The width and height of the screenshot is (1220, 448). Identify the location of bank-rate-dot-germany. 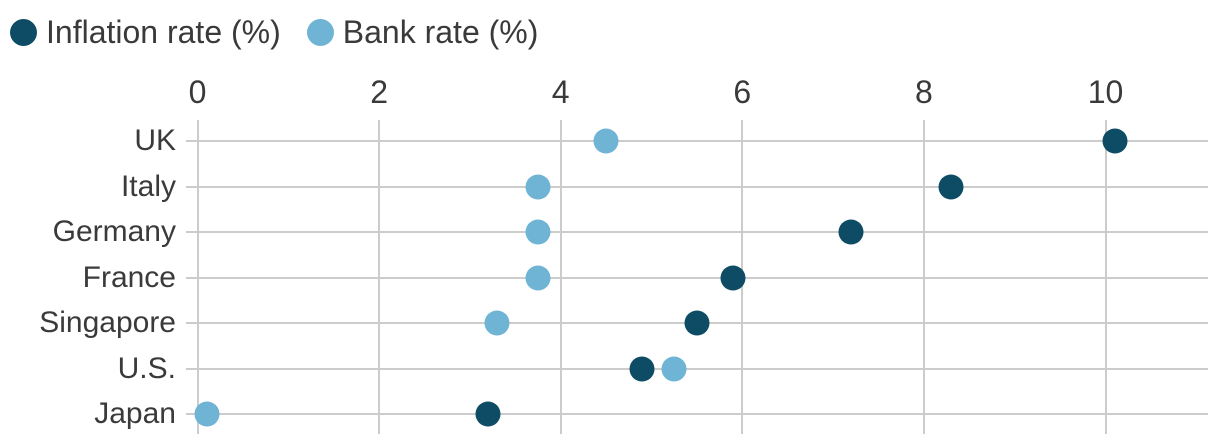
(538, 232).